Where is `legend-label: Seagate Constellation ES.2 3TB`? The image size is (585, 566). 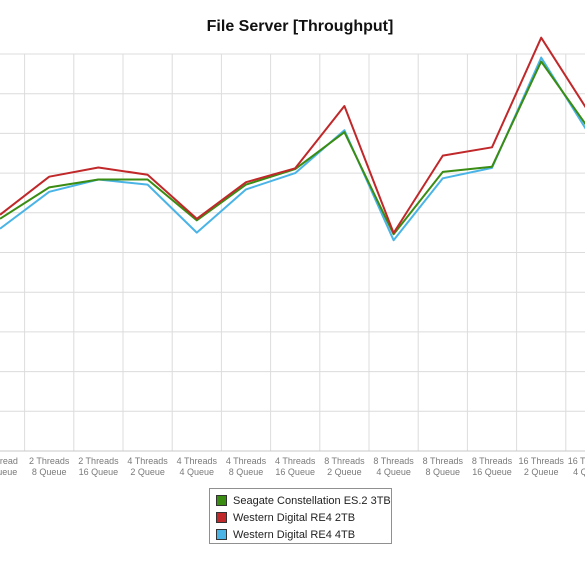
legend-label: Seagate Constellation ES.2 3TB is located at coordinates (312, 500).